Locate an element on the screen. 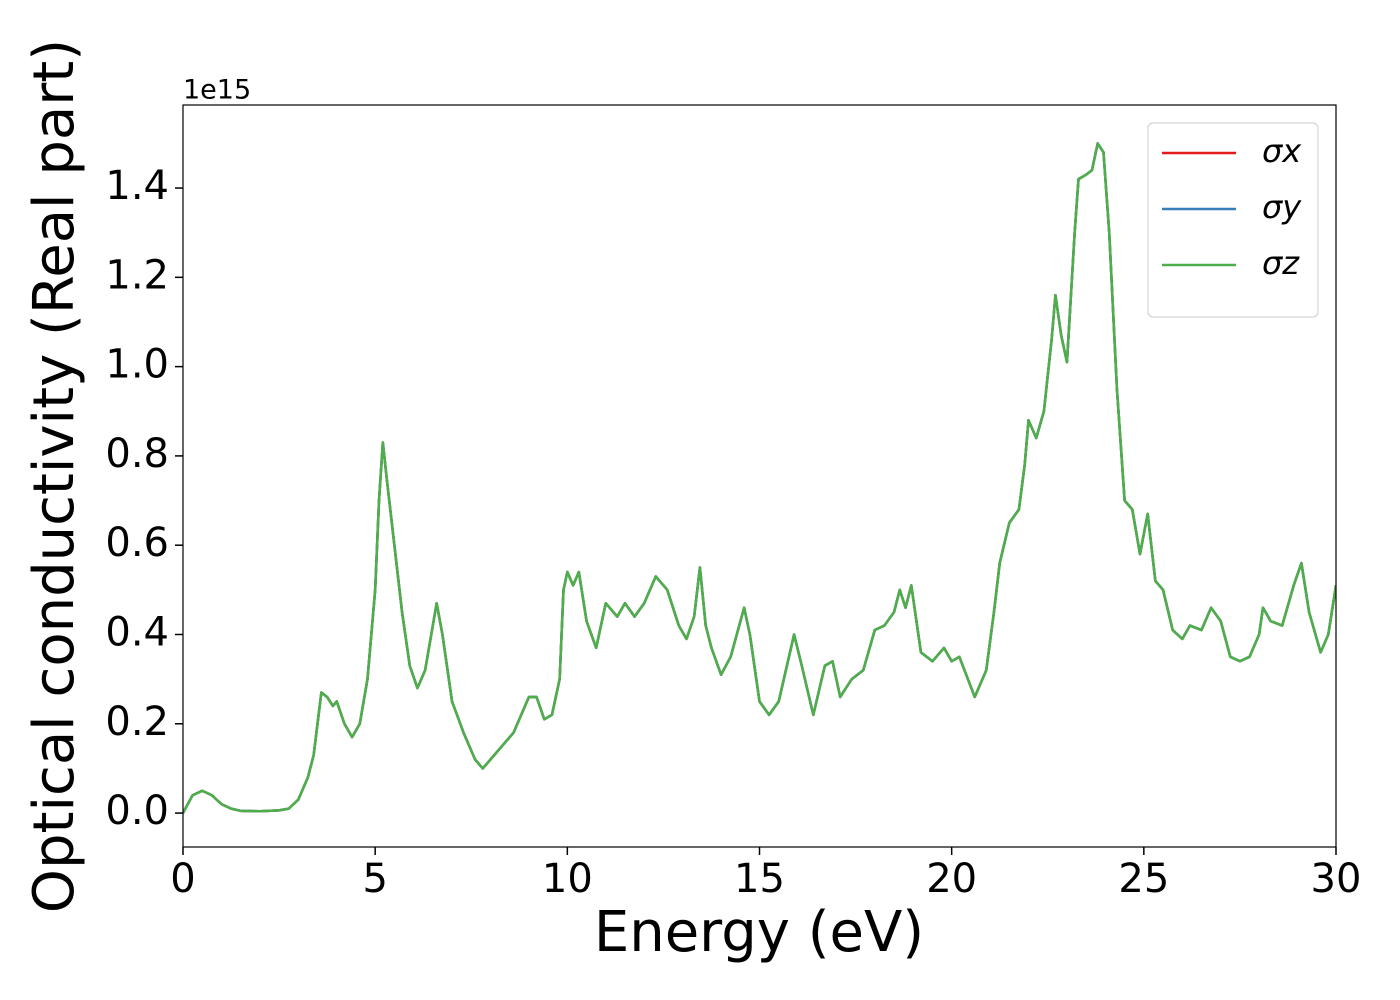 The image size is (1400, 1000). y-tick-label: 1.0 is located at coordinates (137, 365).